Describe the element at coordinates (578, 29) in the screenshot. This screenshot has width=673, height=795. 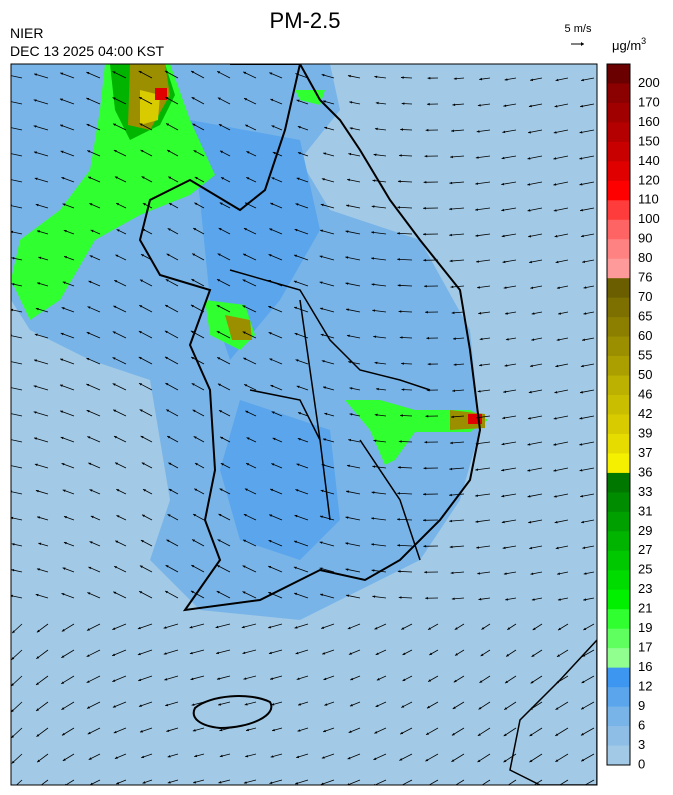
I see `wind-scale-label: 5 m/s` at that location.